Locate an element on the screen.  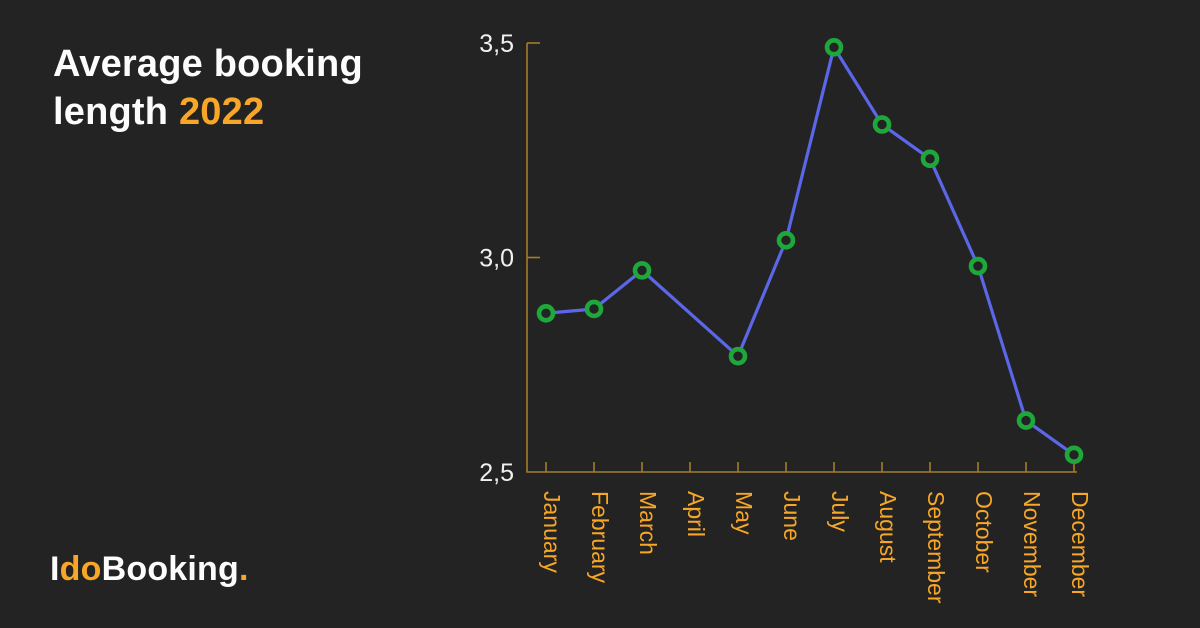
title-line1: Average booking is located at coordinates (208, 64).